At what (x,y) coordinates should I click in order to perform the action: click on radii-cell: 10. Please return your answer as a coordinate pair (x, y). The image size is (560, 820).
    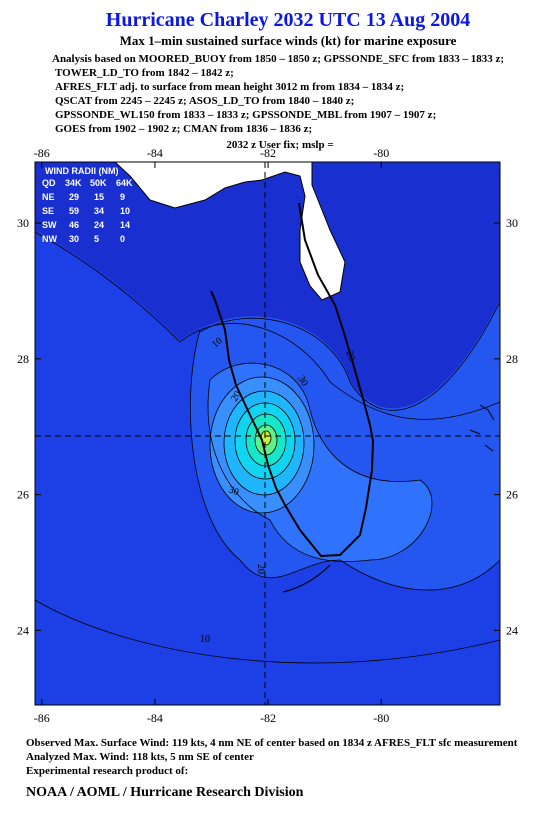
    Looking at the image, I should click on (125, 211).